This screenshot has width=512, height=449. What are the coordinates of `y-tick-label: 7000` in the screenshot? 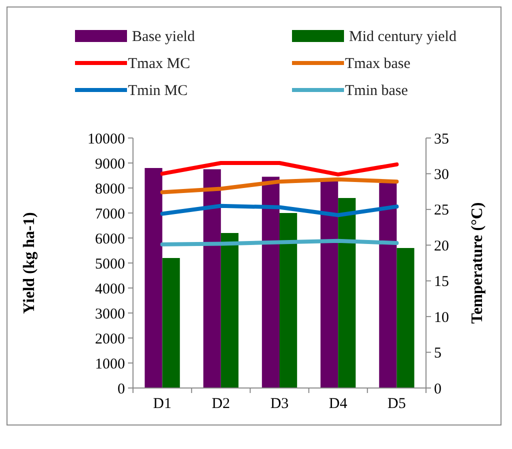 It's located at (110, 214).